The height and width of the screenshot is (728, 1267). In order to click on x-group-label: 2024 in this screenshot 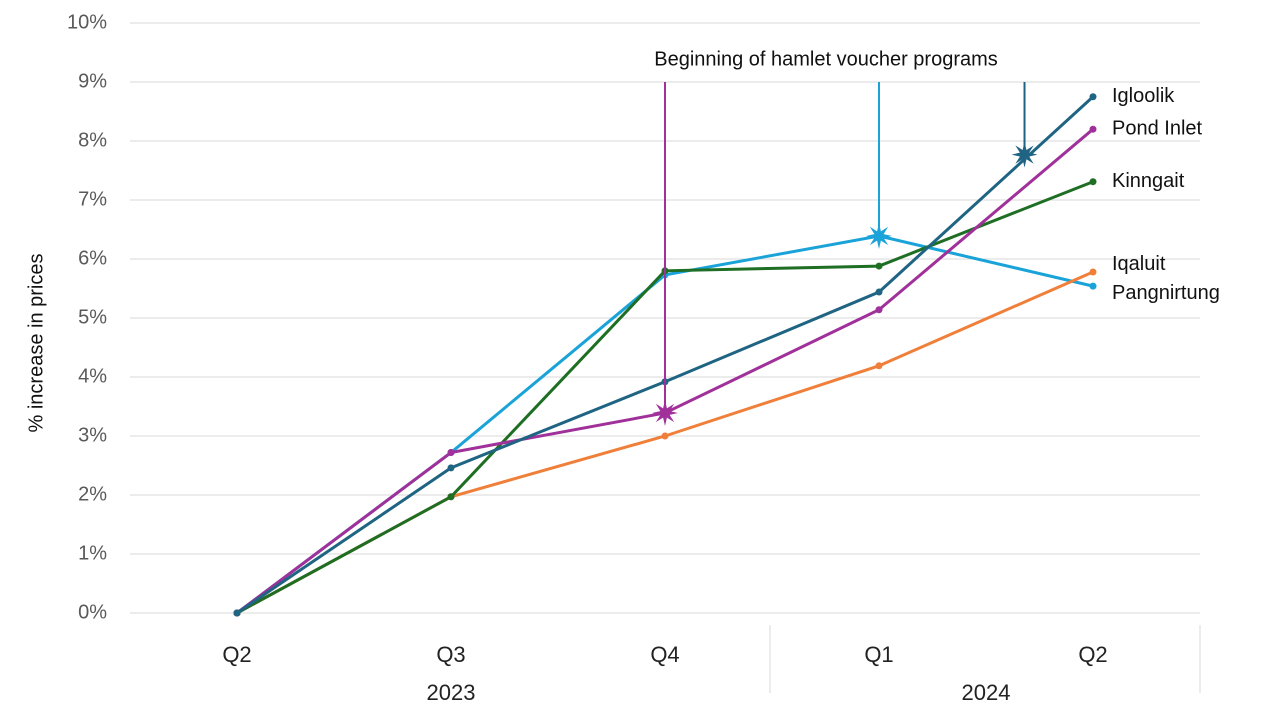, I will do `click(986, 692)`.